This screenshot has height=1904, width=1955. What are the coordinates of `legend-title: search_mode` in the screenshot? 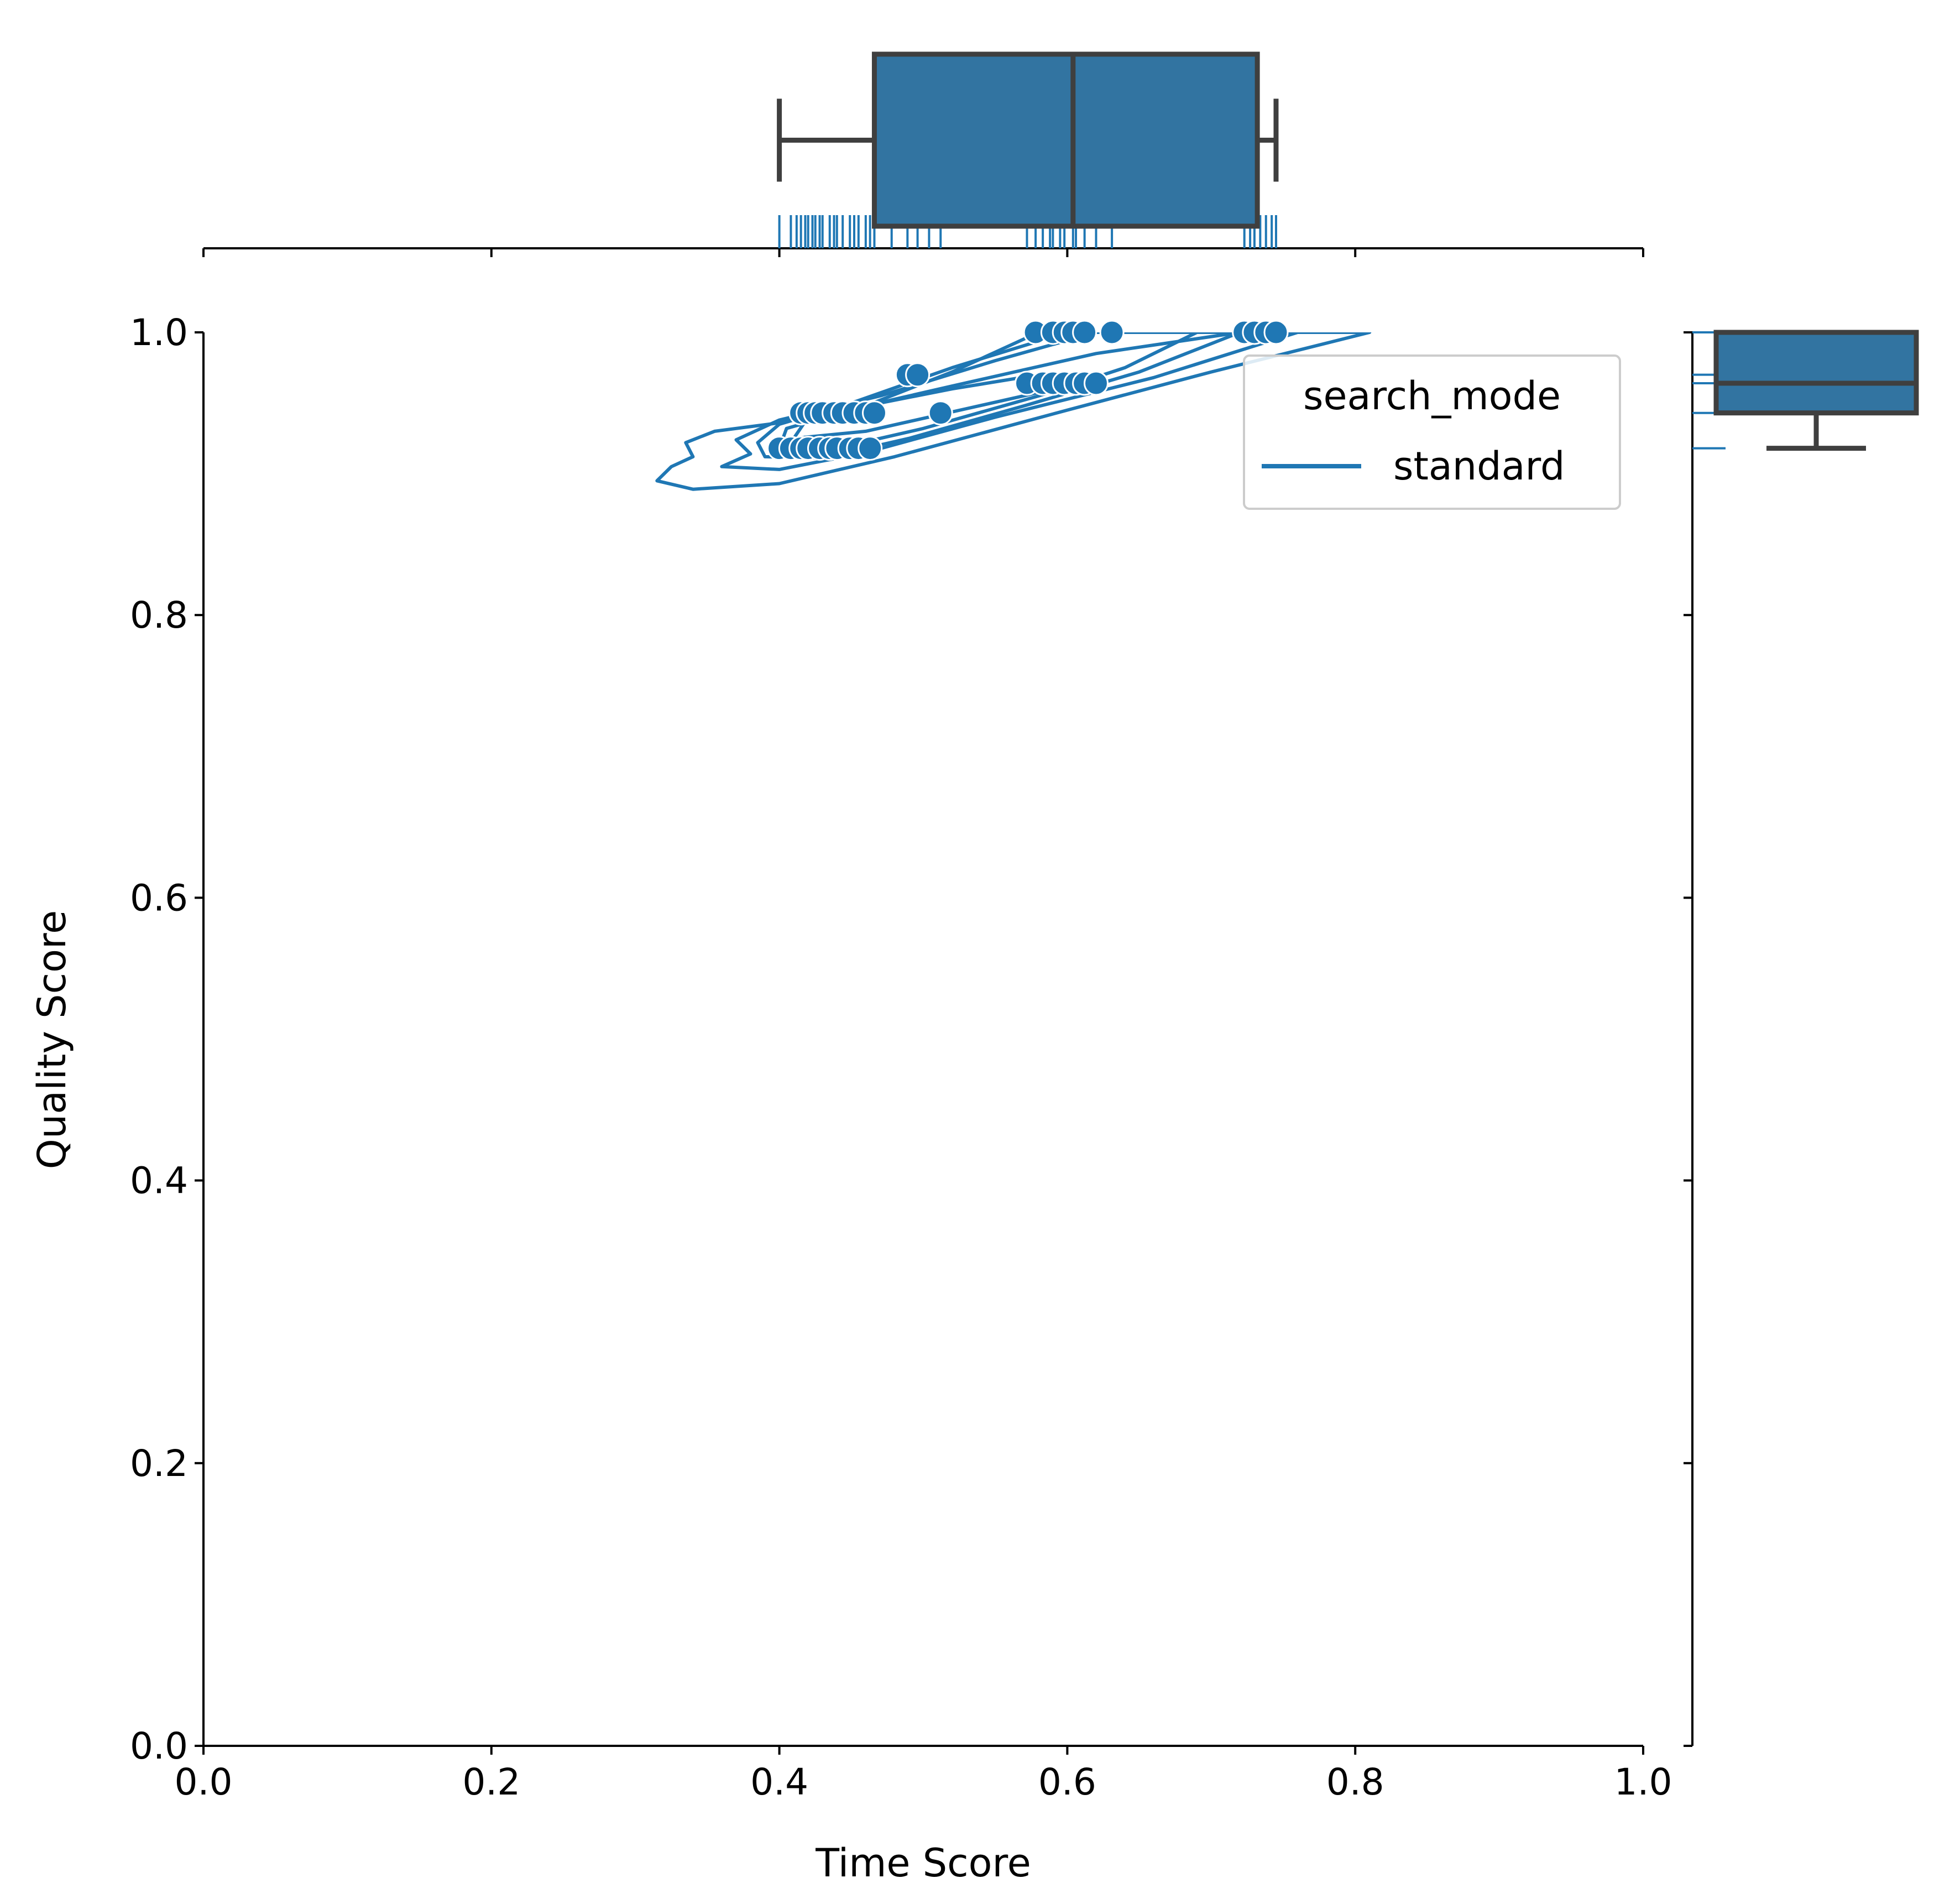 It's located at (1432, 396).